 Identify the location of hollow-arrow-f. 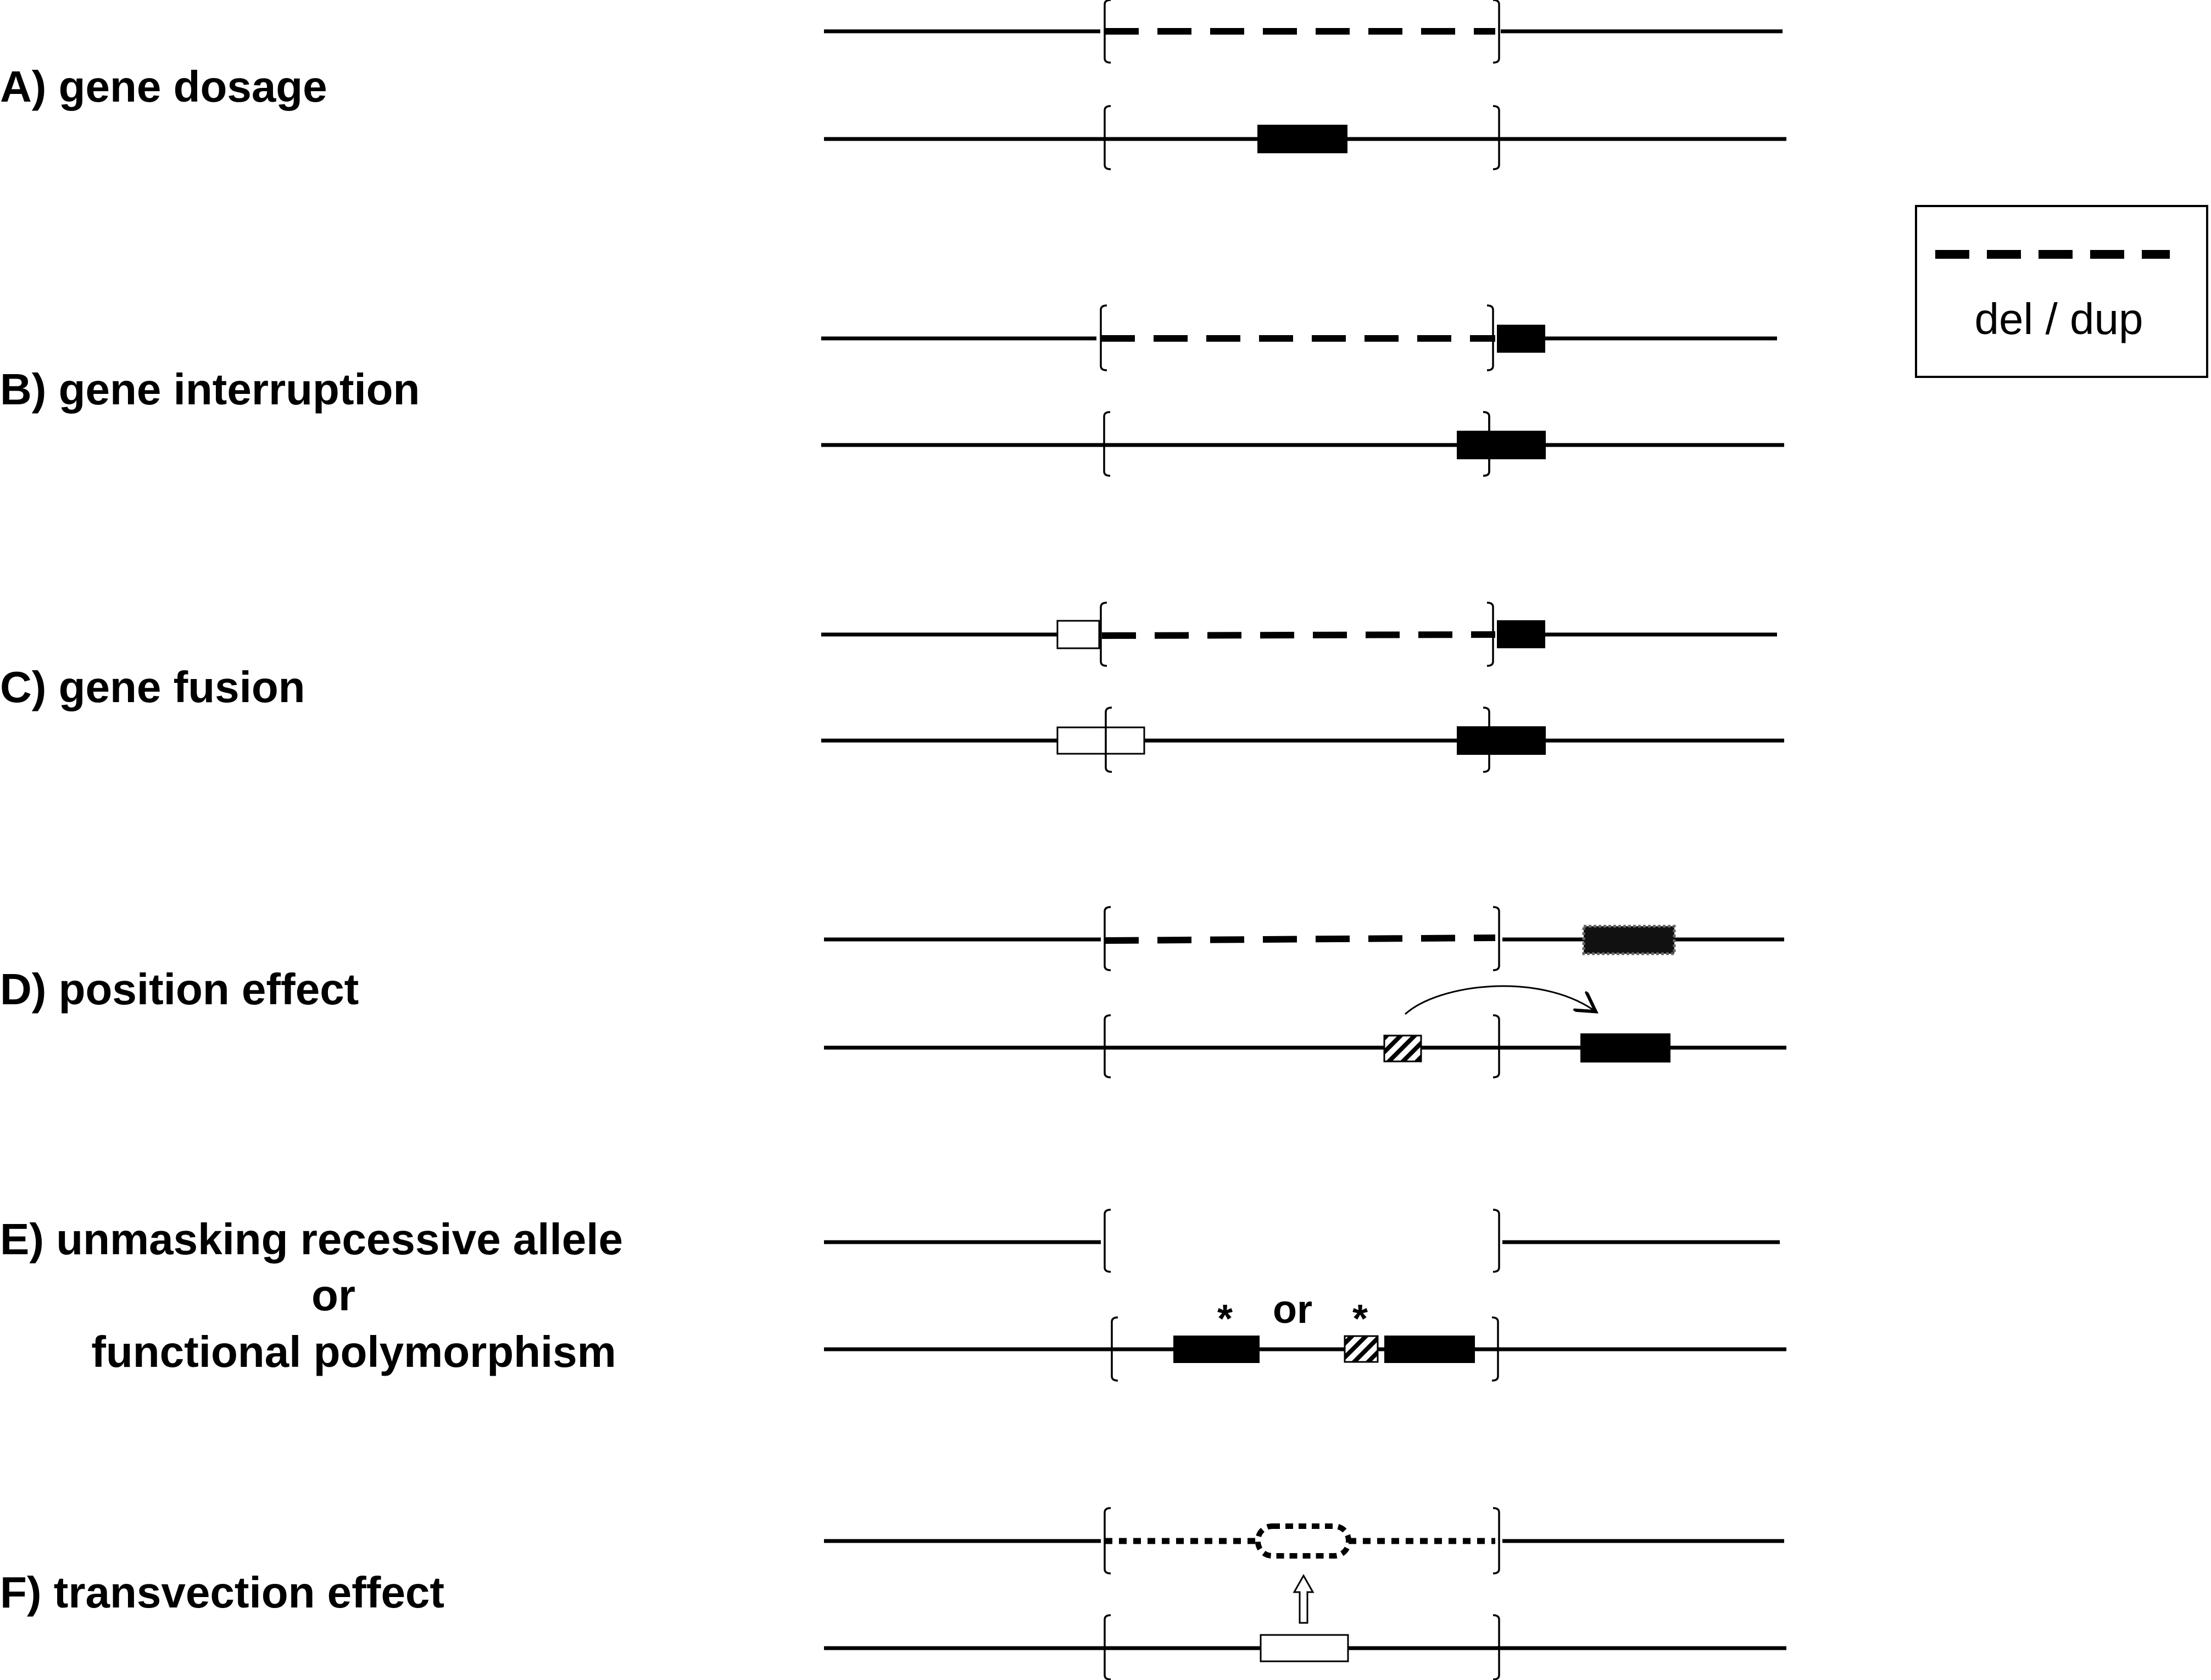
(1304, 1598).